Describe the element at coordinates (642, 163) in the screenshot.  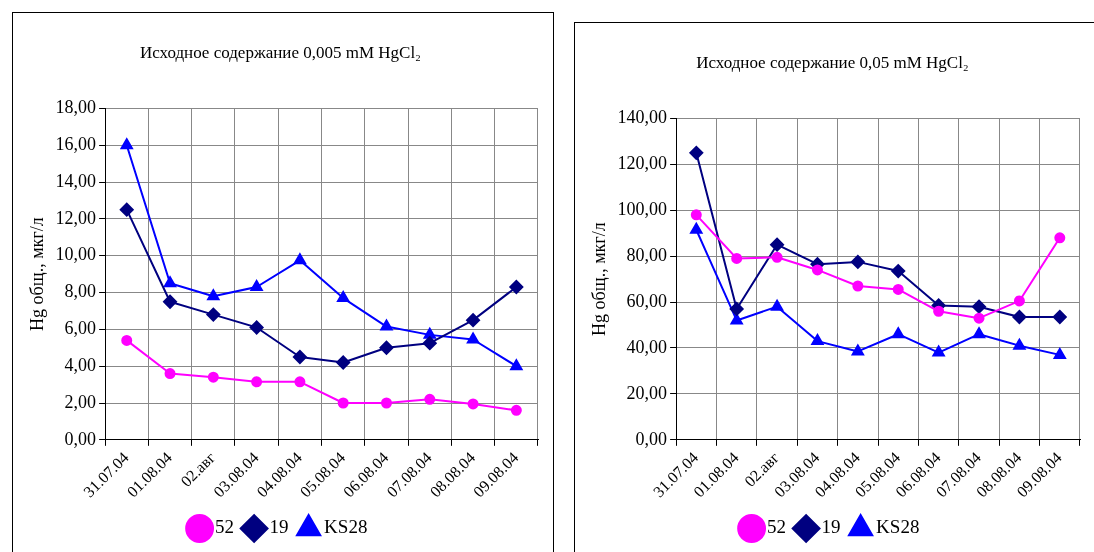
I see `y-tick-label: 120,00` at that location.